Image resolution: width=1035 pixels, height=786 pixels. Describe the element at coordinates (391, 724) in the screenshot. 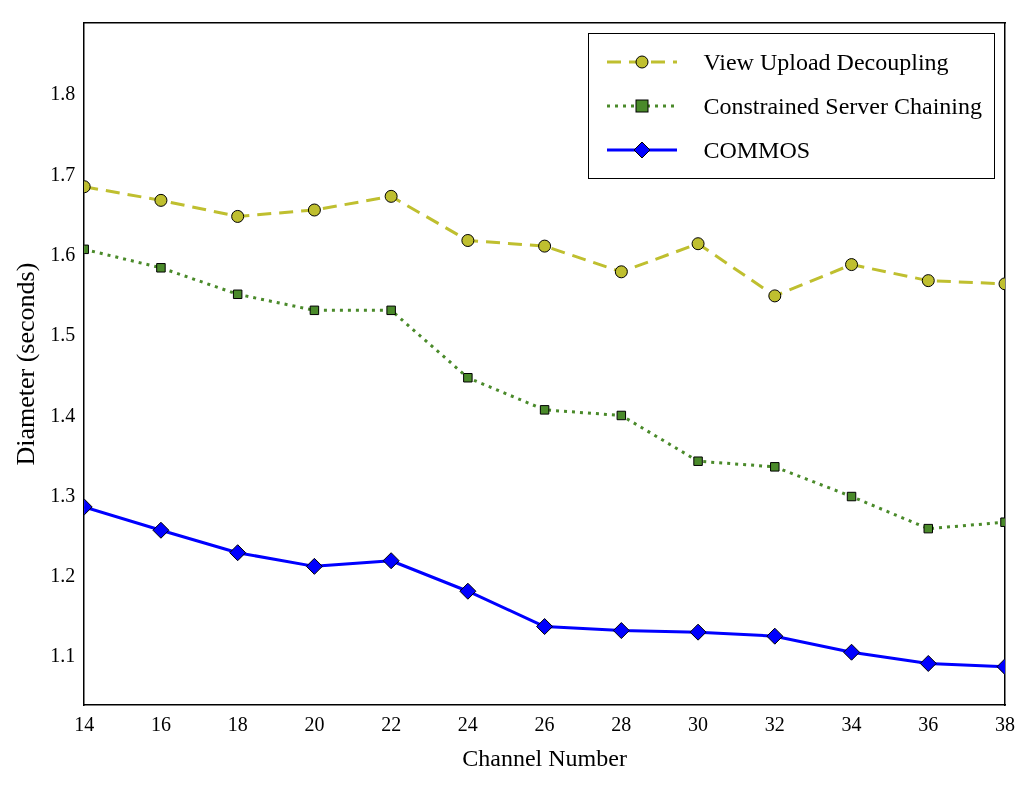

I see `x-tick-label: 22` at that location.